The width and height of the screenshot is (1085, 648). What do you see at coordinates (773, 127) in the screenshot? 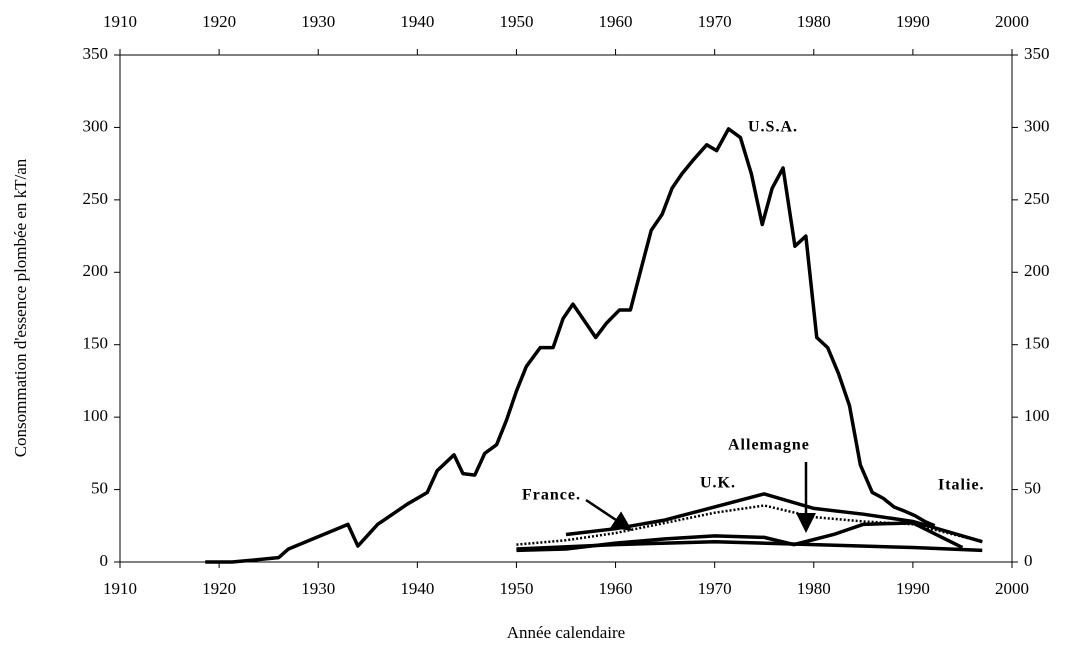
I see `annotation: U.S.A.` at bounding box center [773, 127].